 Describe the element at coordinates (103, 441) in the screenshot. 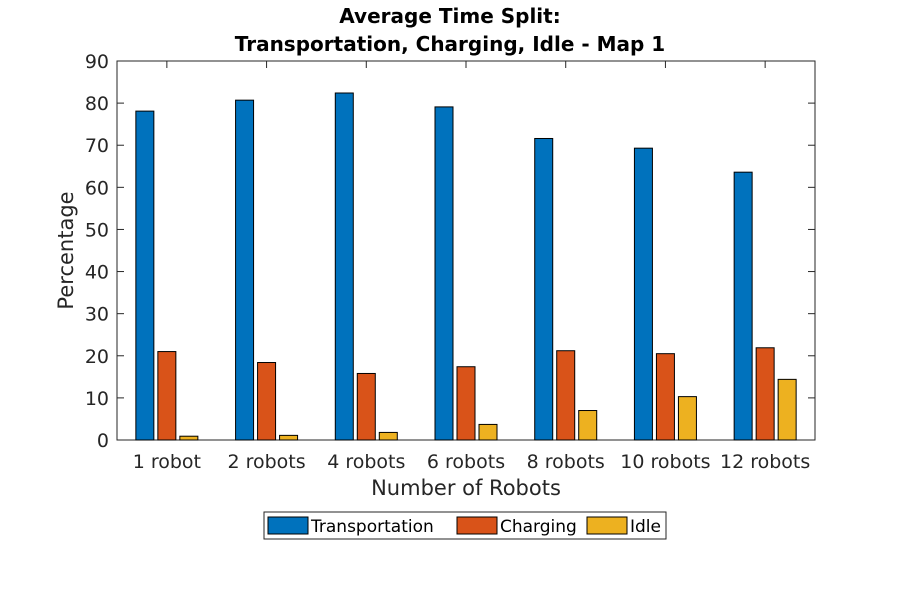

I see `y-tick-label: 0` at that location.